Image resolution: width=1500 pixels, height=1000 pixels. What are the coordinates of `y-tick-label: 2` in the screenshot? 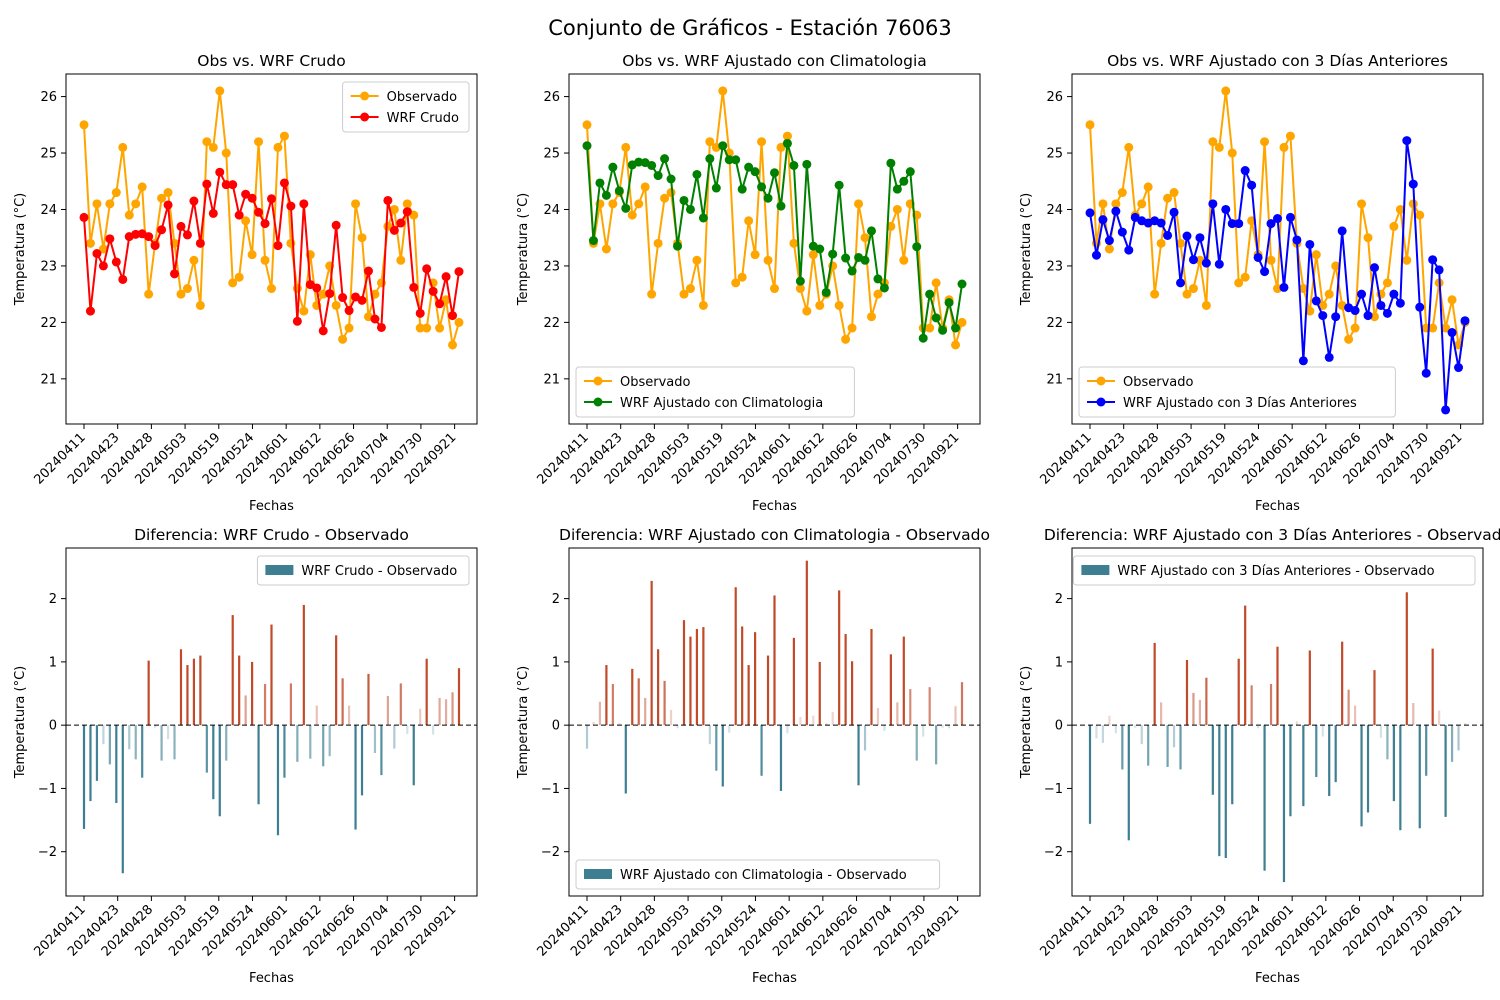 It's located at (556, 599).